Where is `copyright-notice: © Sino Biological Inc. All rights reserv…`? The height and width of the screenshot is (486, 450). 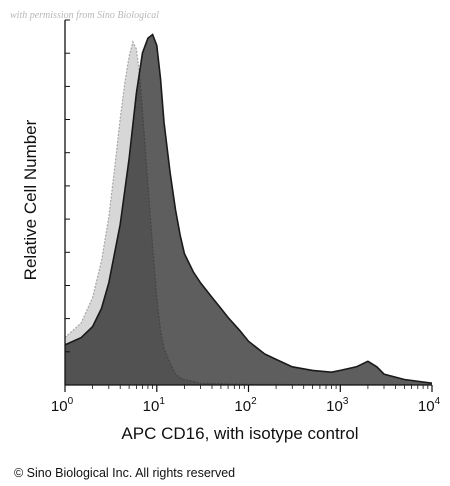
copyright-notice: © Sino Biological Inc. All rights reserv… is located at coordinates (125, 473).